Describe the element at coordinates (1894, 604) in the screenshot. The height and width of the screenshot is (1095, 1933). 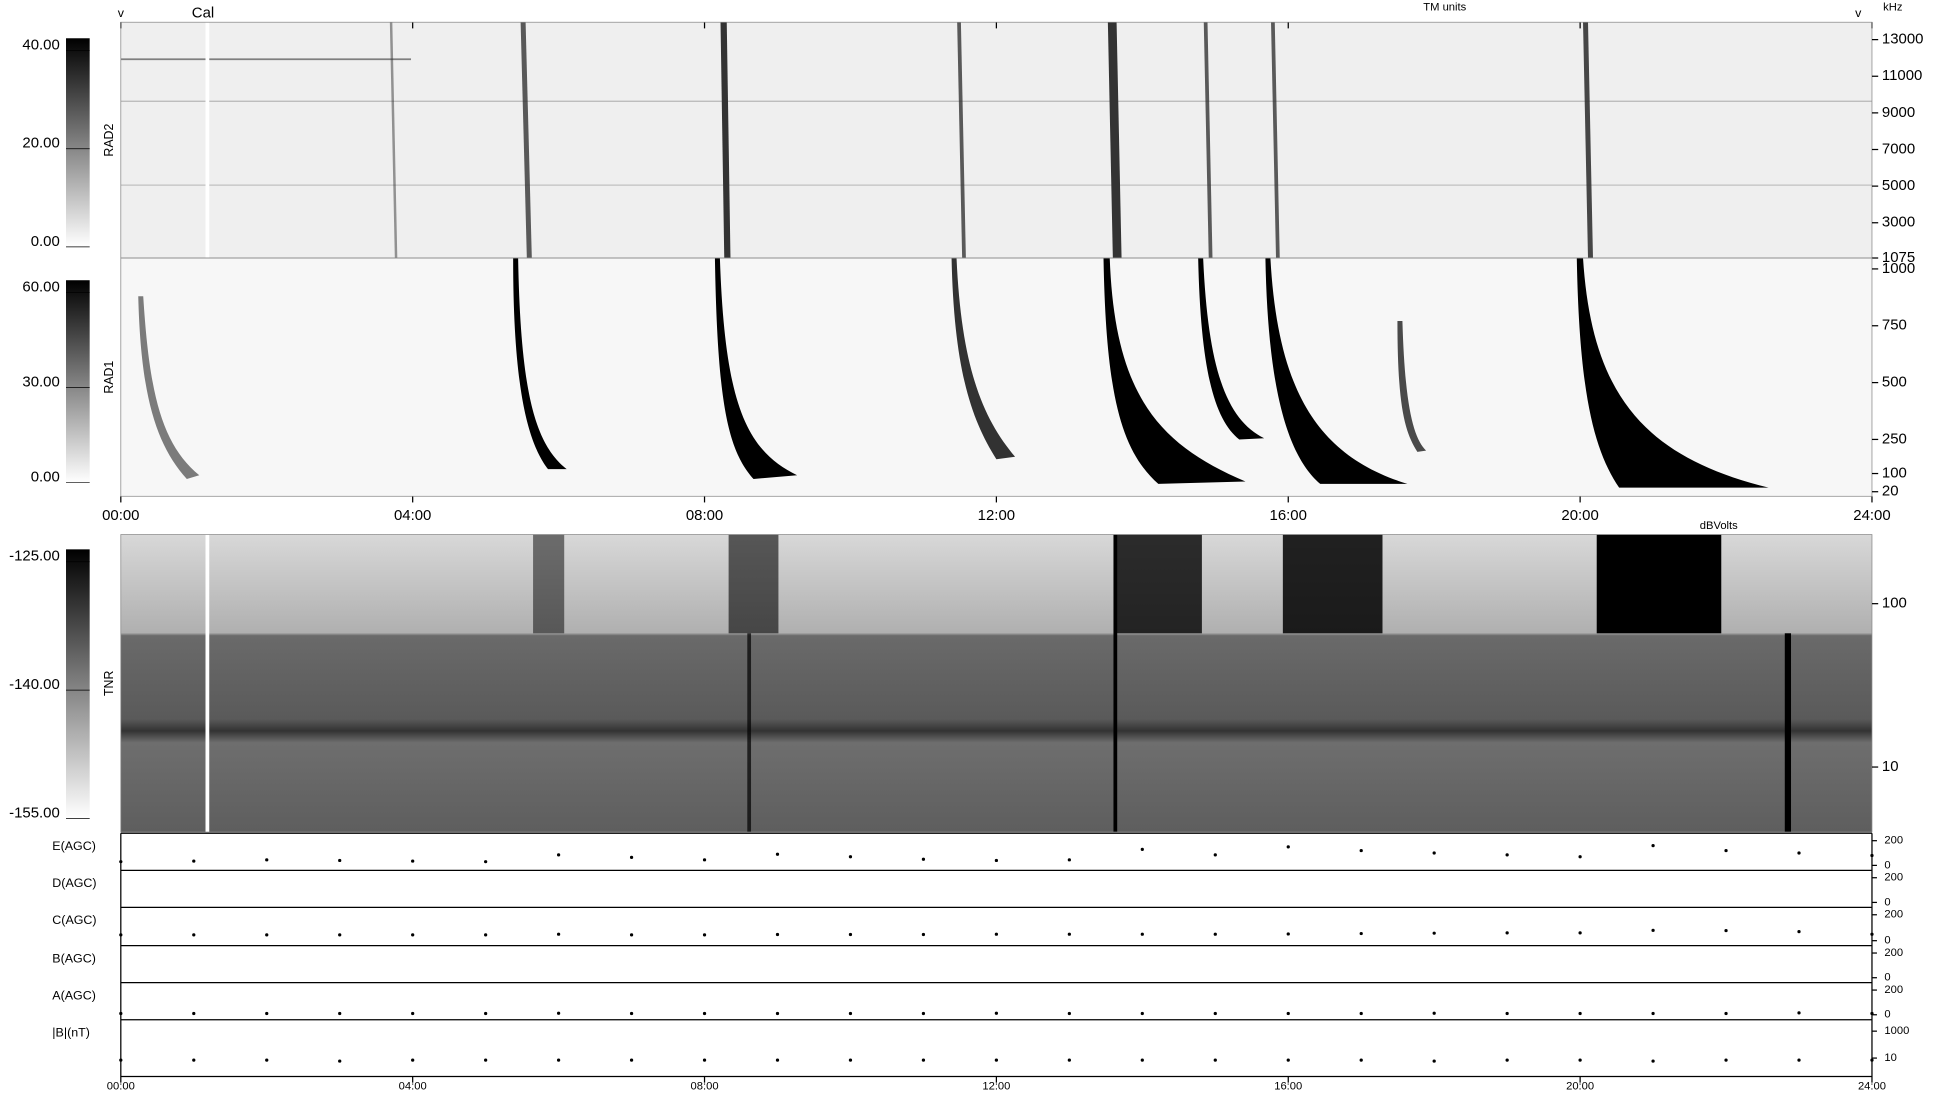
I see `y-tick-label: 100` at that location.